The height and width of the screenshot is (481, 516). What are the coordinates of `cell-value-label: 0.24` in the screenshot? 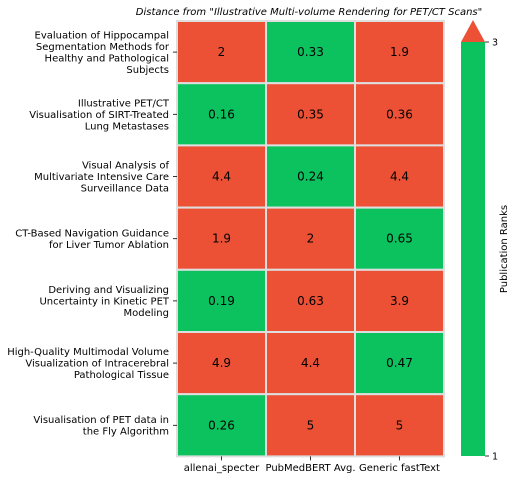 It's located at (310, 177).